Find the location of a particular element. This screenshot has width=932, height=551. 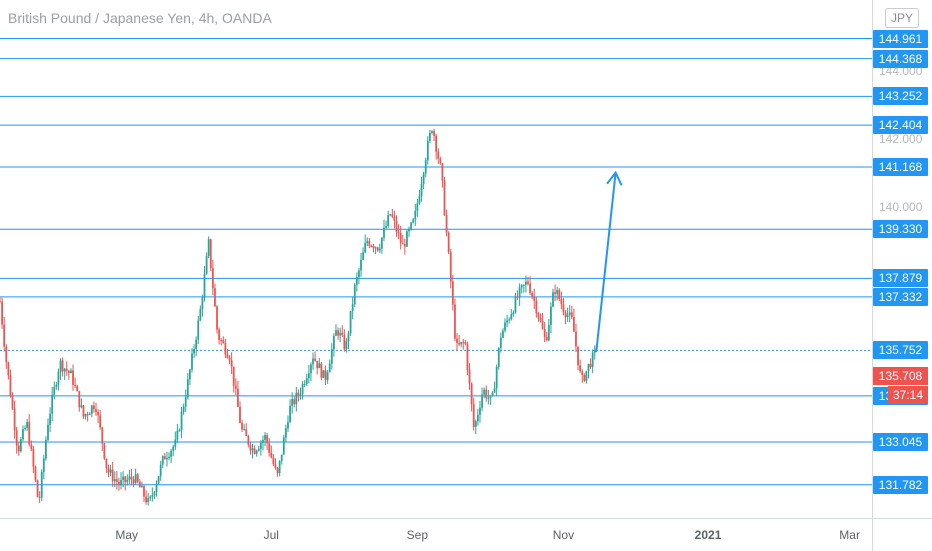

axis-corner is located at coordinates (902, 534).